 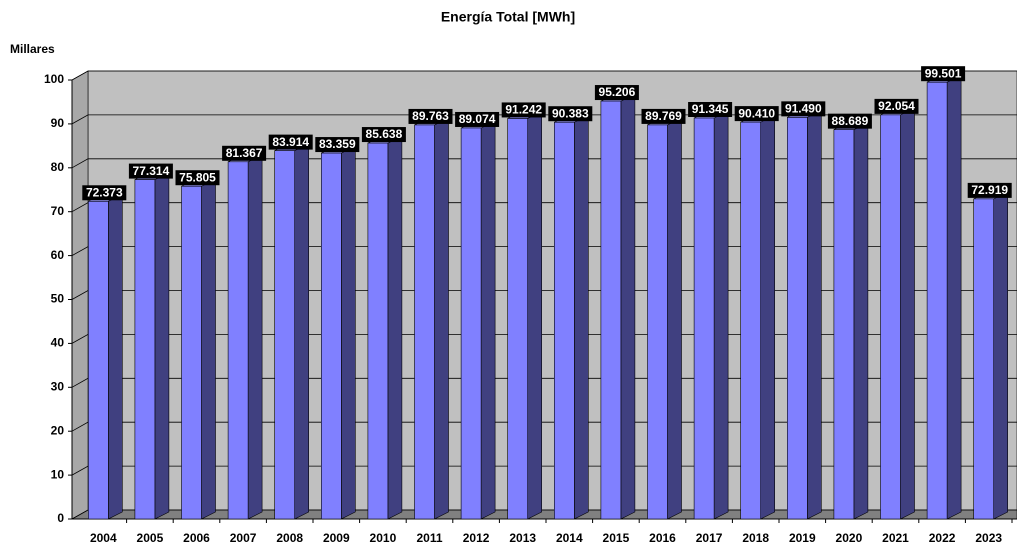 I want to click on value-label: 89.074, so click(x=477, y=119).